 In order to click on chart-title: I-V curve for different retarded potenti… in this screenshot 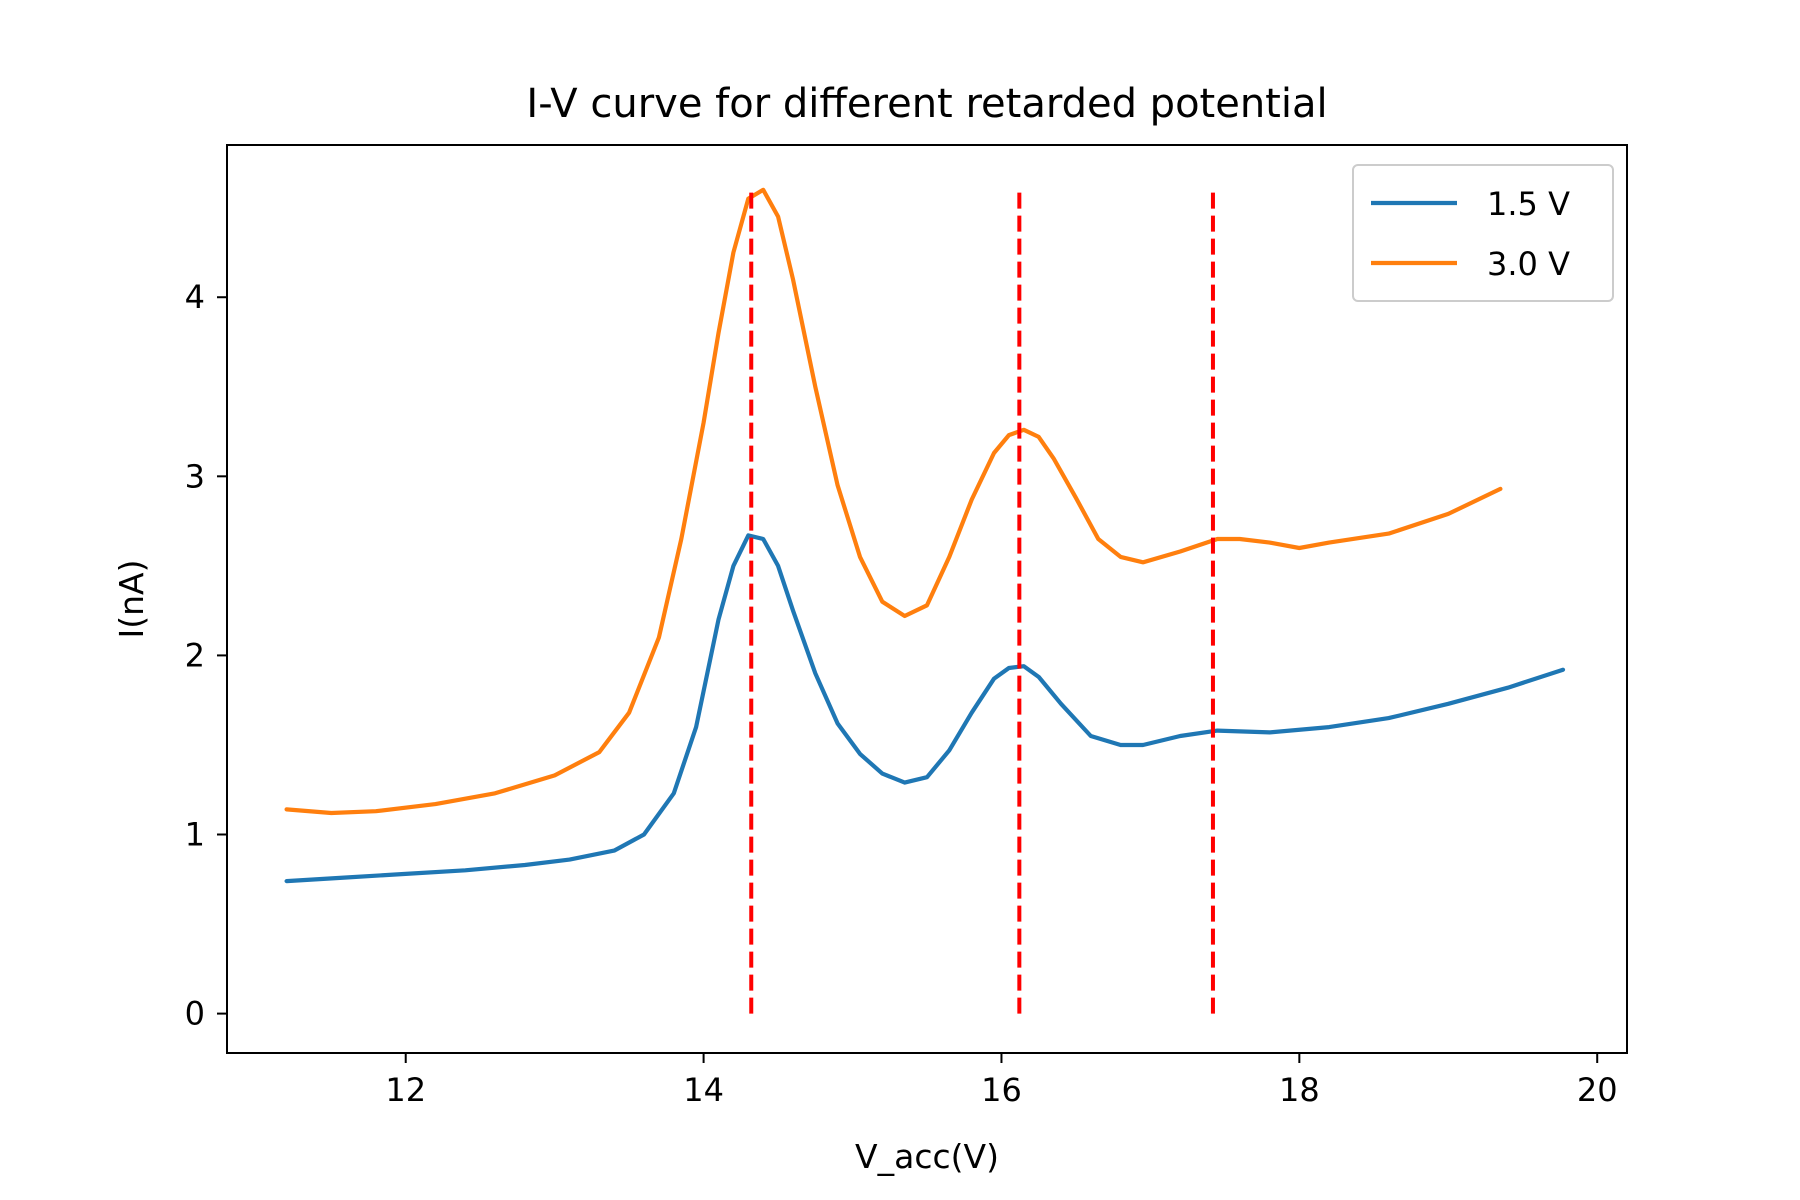, I will do `click(926, 104)`.